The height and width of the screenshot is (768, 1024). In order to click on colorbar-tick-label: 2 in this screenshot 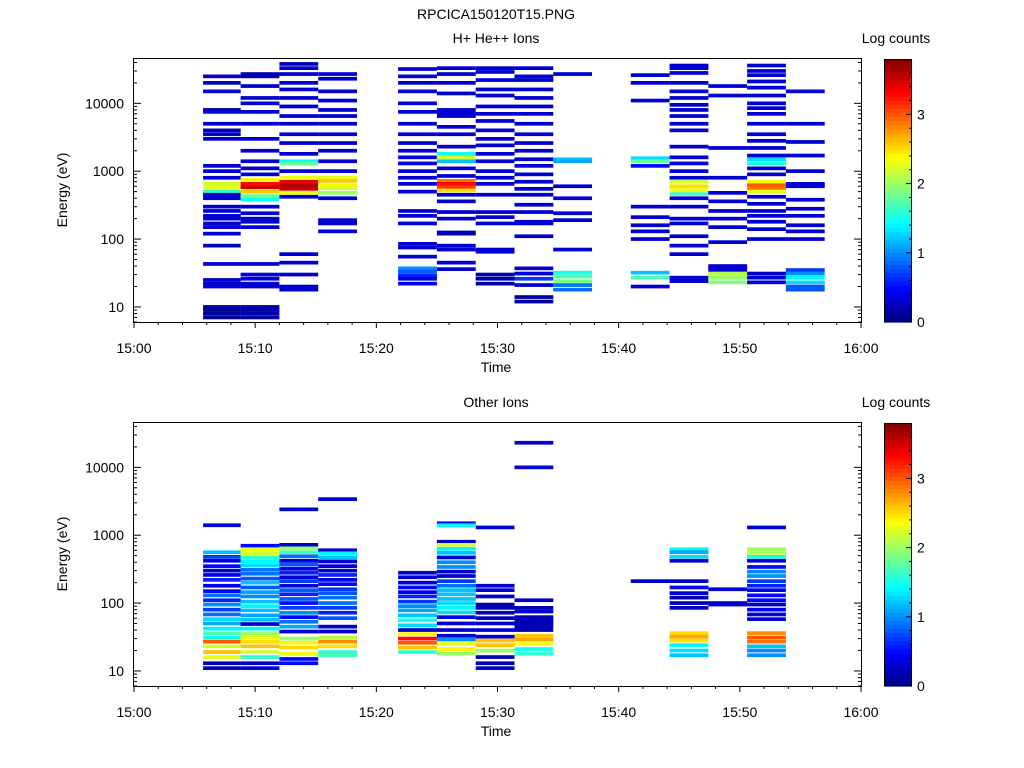, I will do `click(921, 548)`.